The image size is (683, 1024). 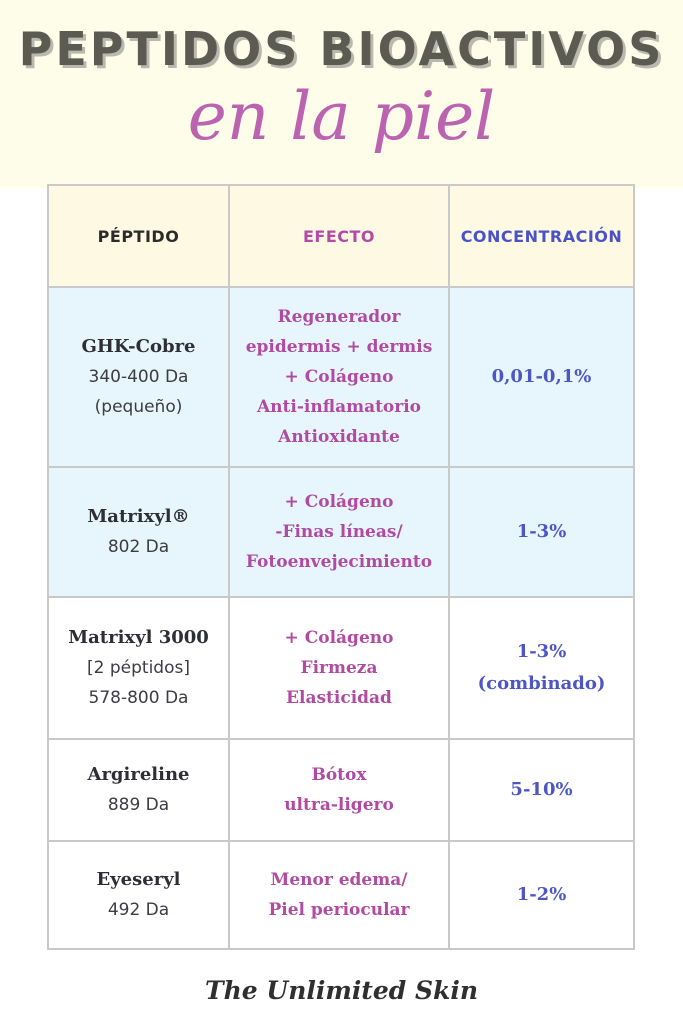 I want to click on concentration-value: 1-2%, so click(x=541, y=894).